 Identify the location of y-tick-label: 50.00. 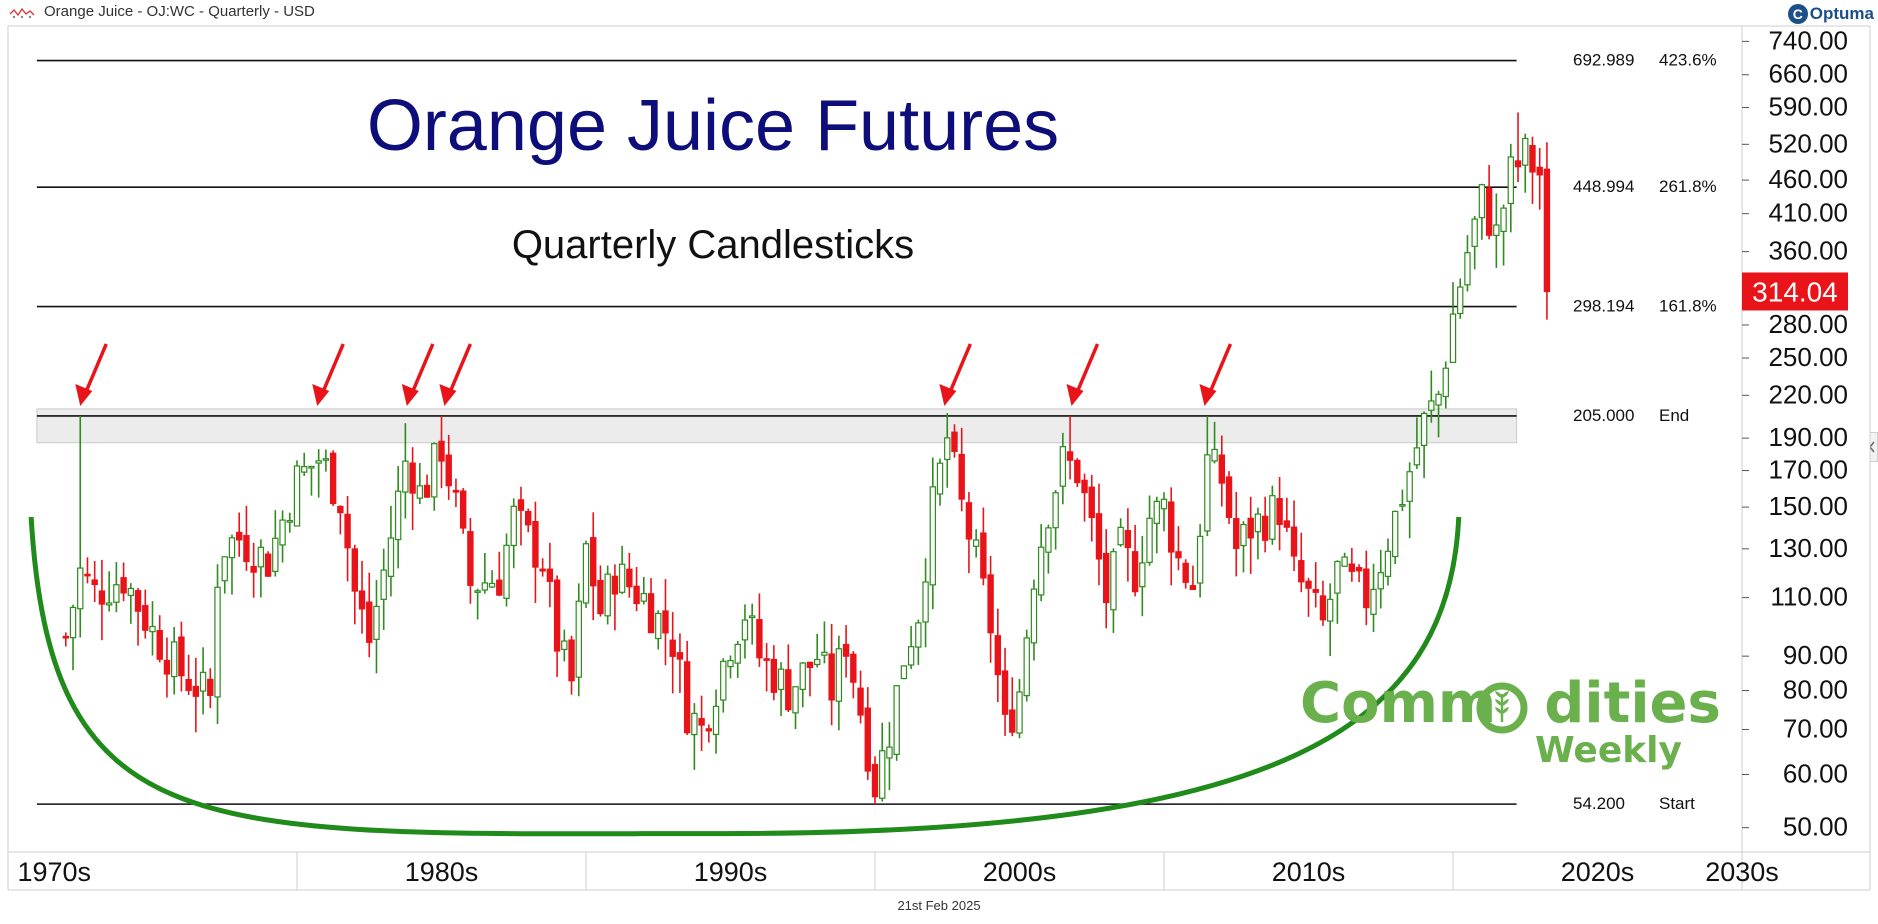
(1815, 827).